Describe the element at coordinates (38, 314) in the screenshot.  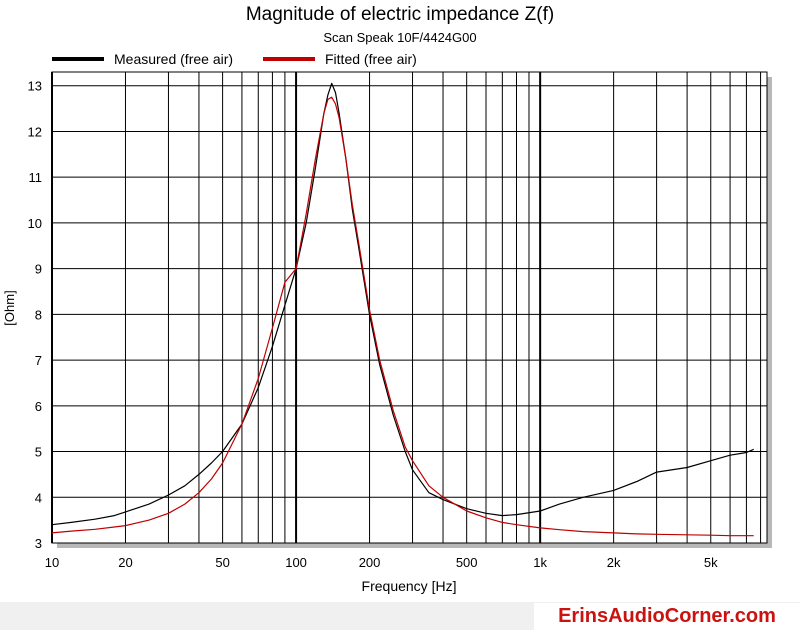
I see `y-tick-label: 8` at that location.